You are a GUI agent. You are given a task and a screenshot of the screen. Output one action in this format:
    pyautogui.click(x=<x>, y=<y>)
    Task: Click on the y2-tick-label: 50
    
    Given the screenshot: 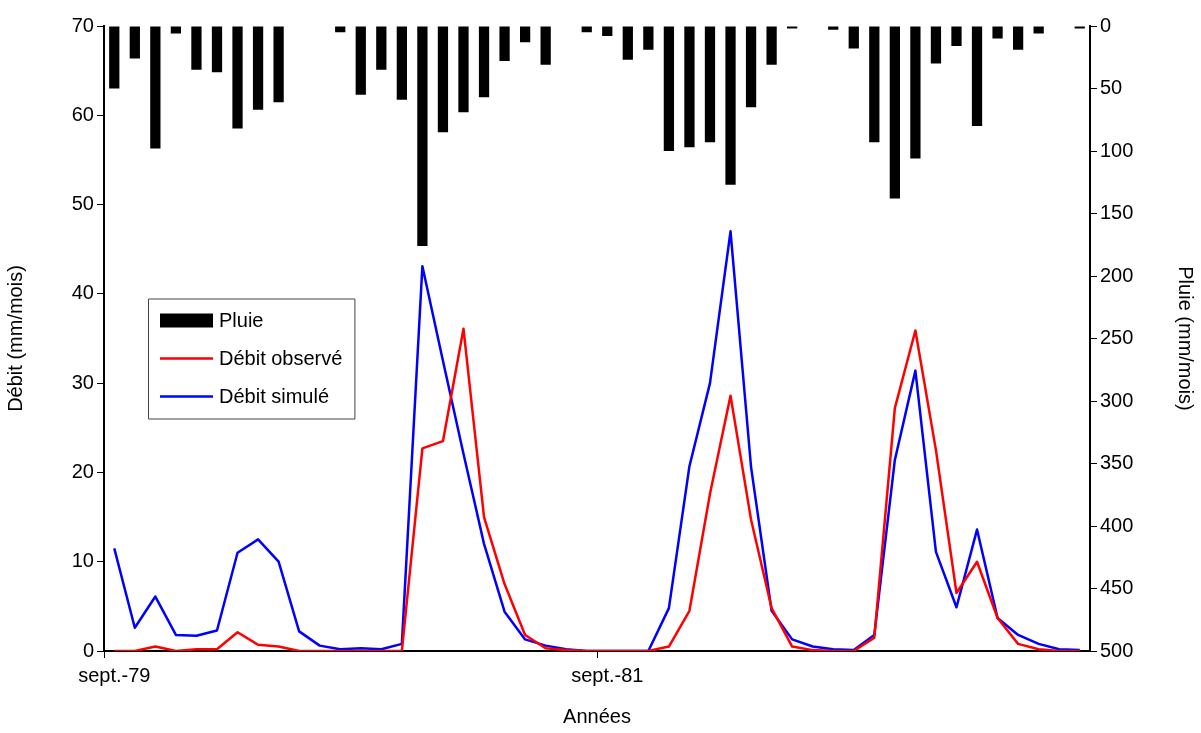 What is the action you would take?
    pyautogui.click(x=1111, y=87)
    